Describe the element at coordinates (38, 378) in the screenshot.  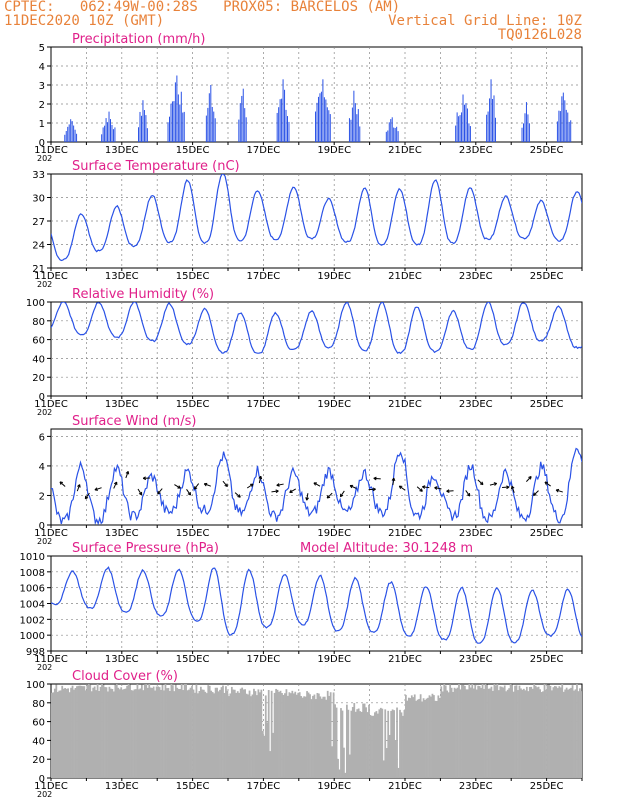
I see `y-tick-label: 20` at that location.